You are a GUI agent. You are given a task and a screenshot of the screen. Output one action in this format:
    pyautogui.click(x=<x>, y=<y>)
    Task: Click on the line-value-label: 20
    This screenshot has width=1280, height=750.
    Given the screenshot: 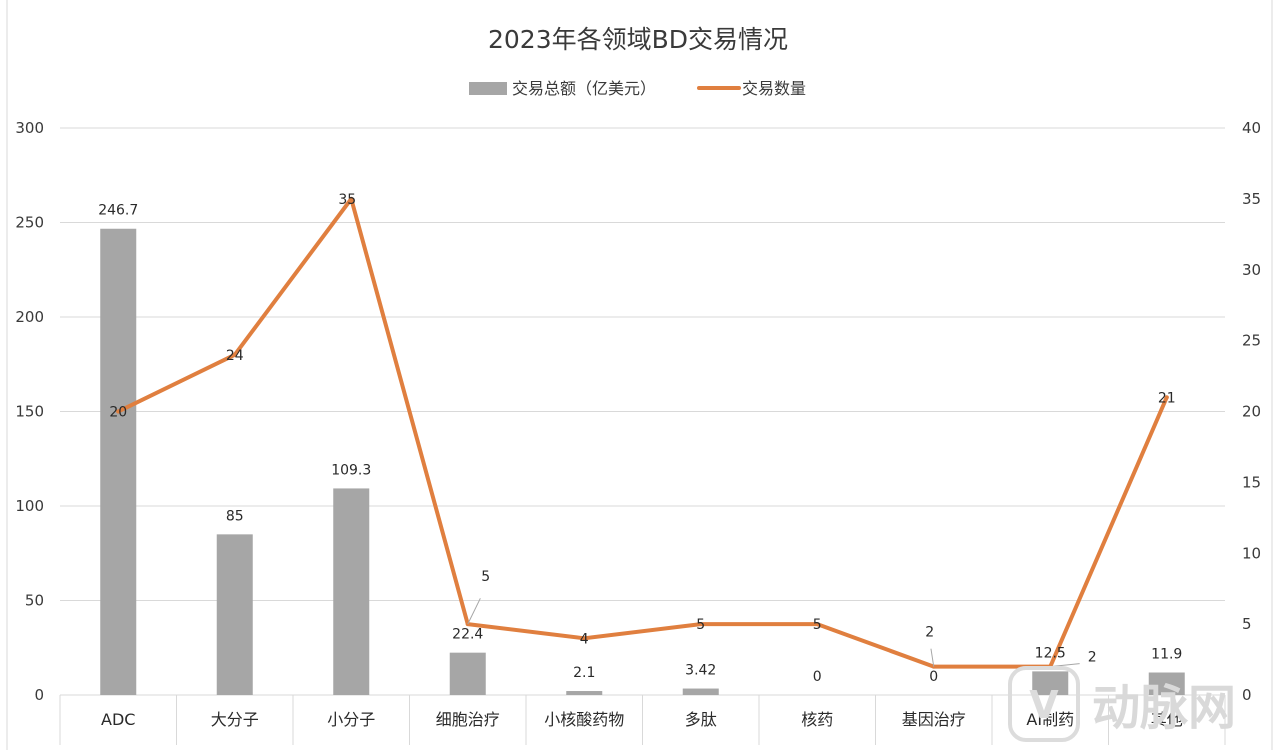 What is the action you would take?
    pyautogui.click(x=118, y=413)
    